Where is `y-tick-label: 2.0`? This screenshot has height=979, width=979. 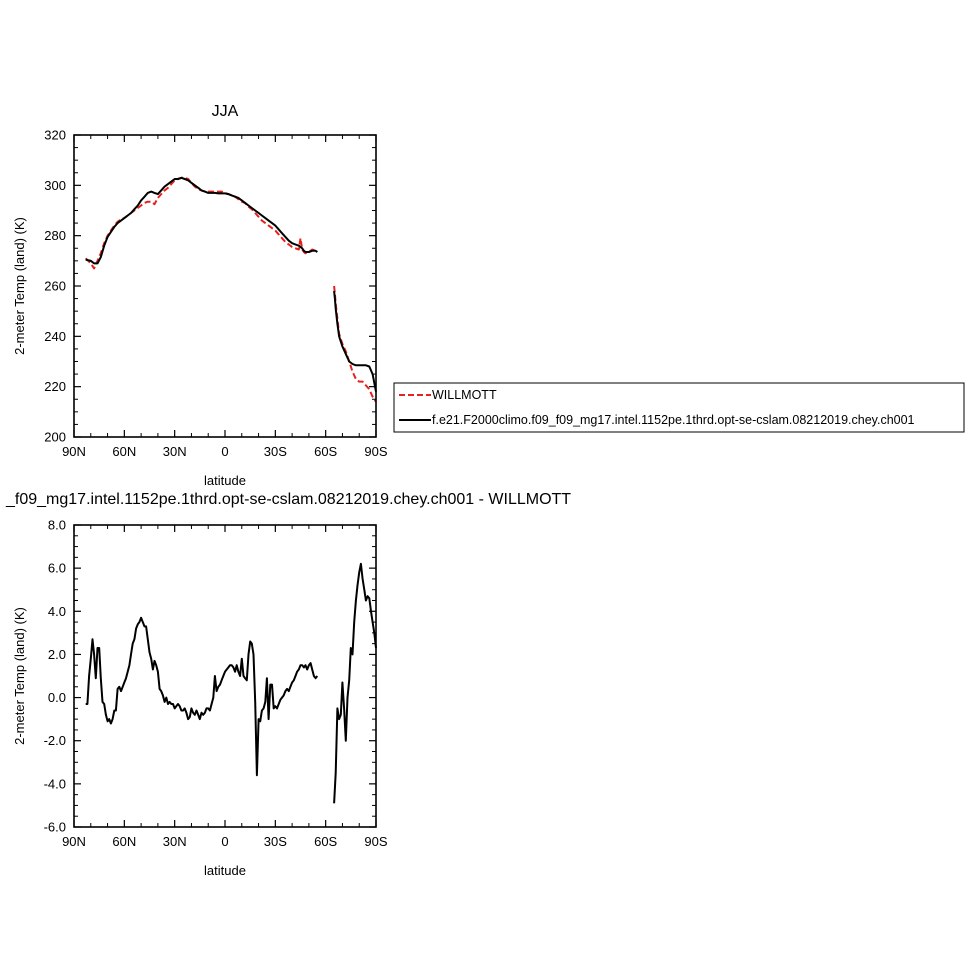 y-tick-label: 2.0 is located at coordinates (57, 654).